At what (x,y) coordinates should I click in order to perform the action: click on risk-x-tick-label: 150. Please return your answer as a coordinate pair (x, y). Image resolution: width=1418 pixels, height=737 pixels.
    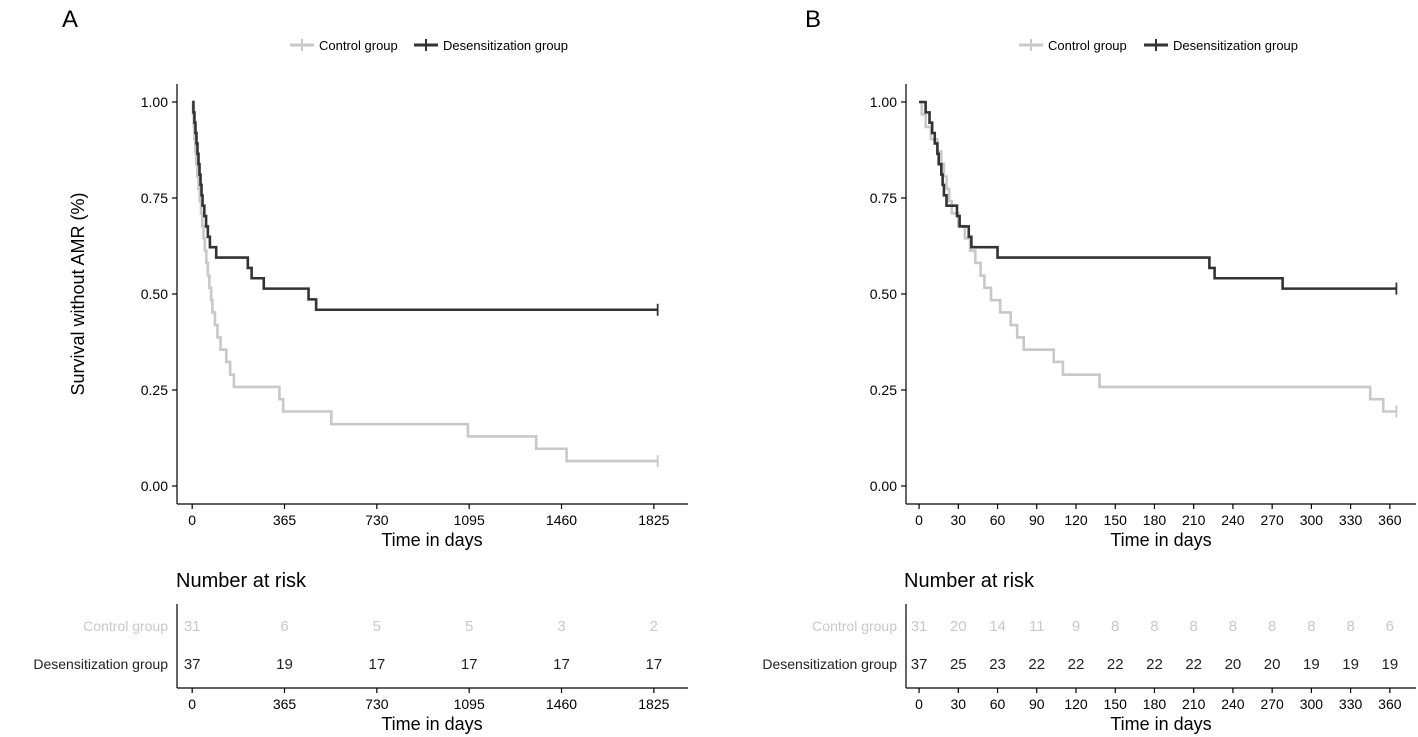
    Looking at the image, I should click on (1116, 704).